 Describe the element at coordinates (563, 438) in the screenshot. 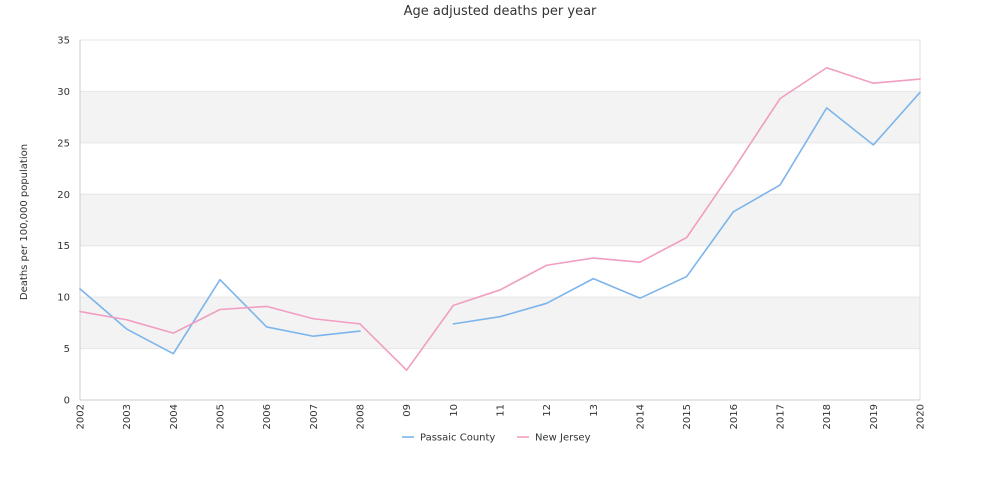

I see `legend-label: New Jersey` at that location.